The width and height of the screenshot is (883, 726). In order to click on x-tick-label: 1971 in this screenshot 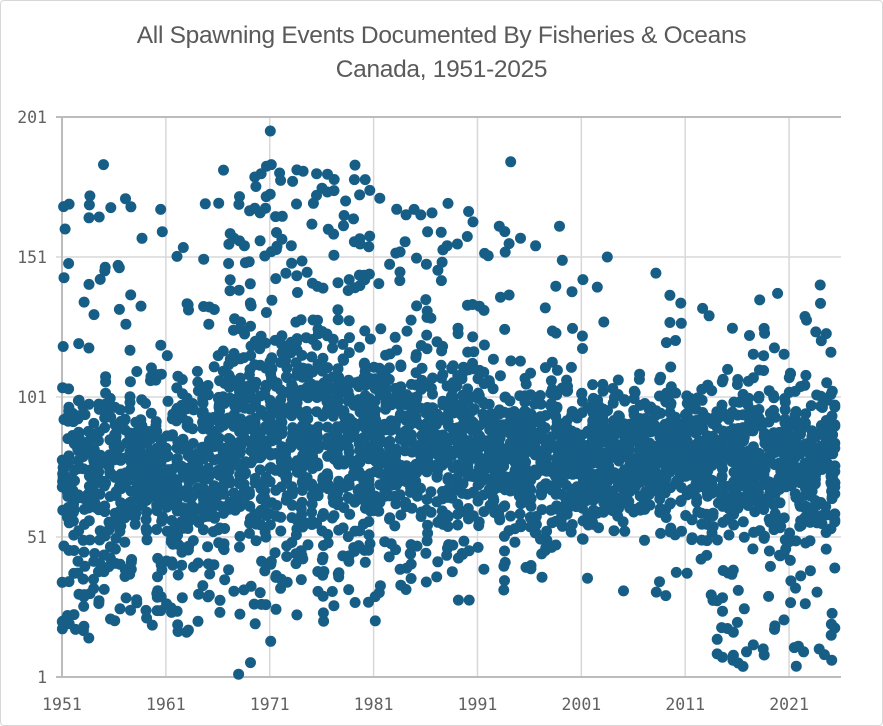, I will do `click(270, 704)`.